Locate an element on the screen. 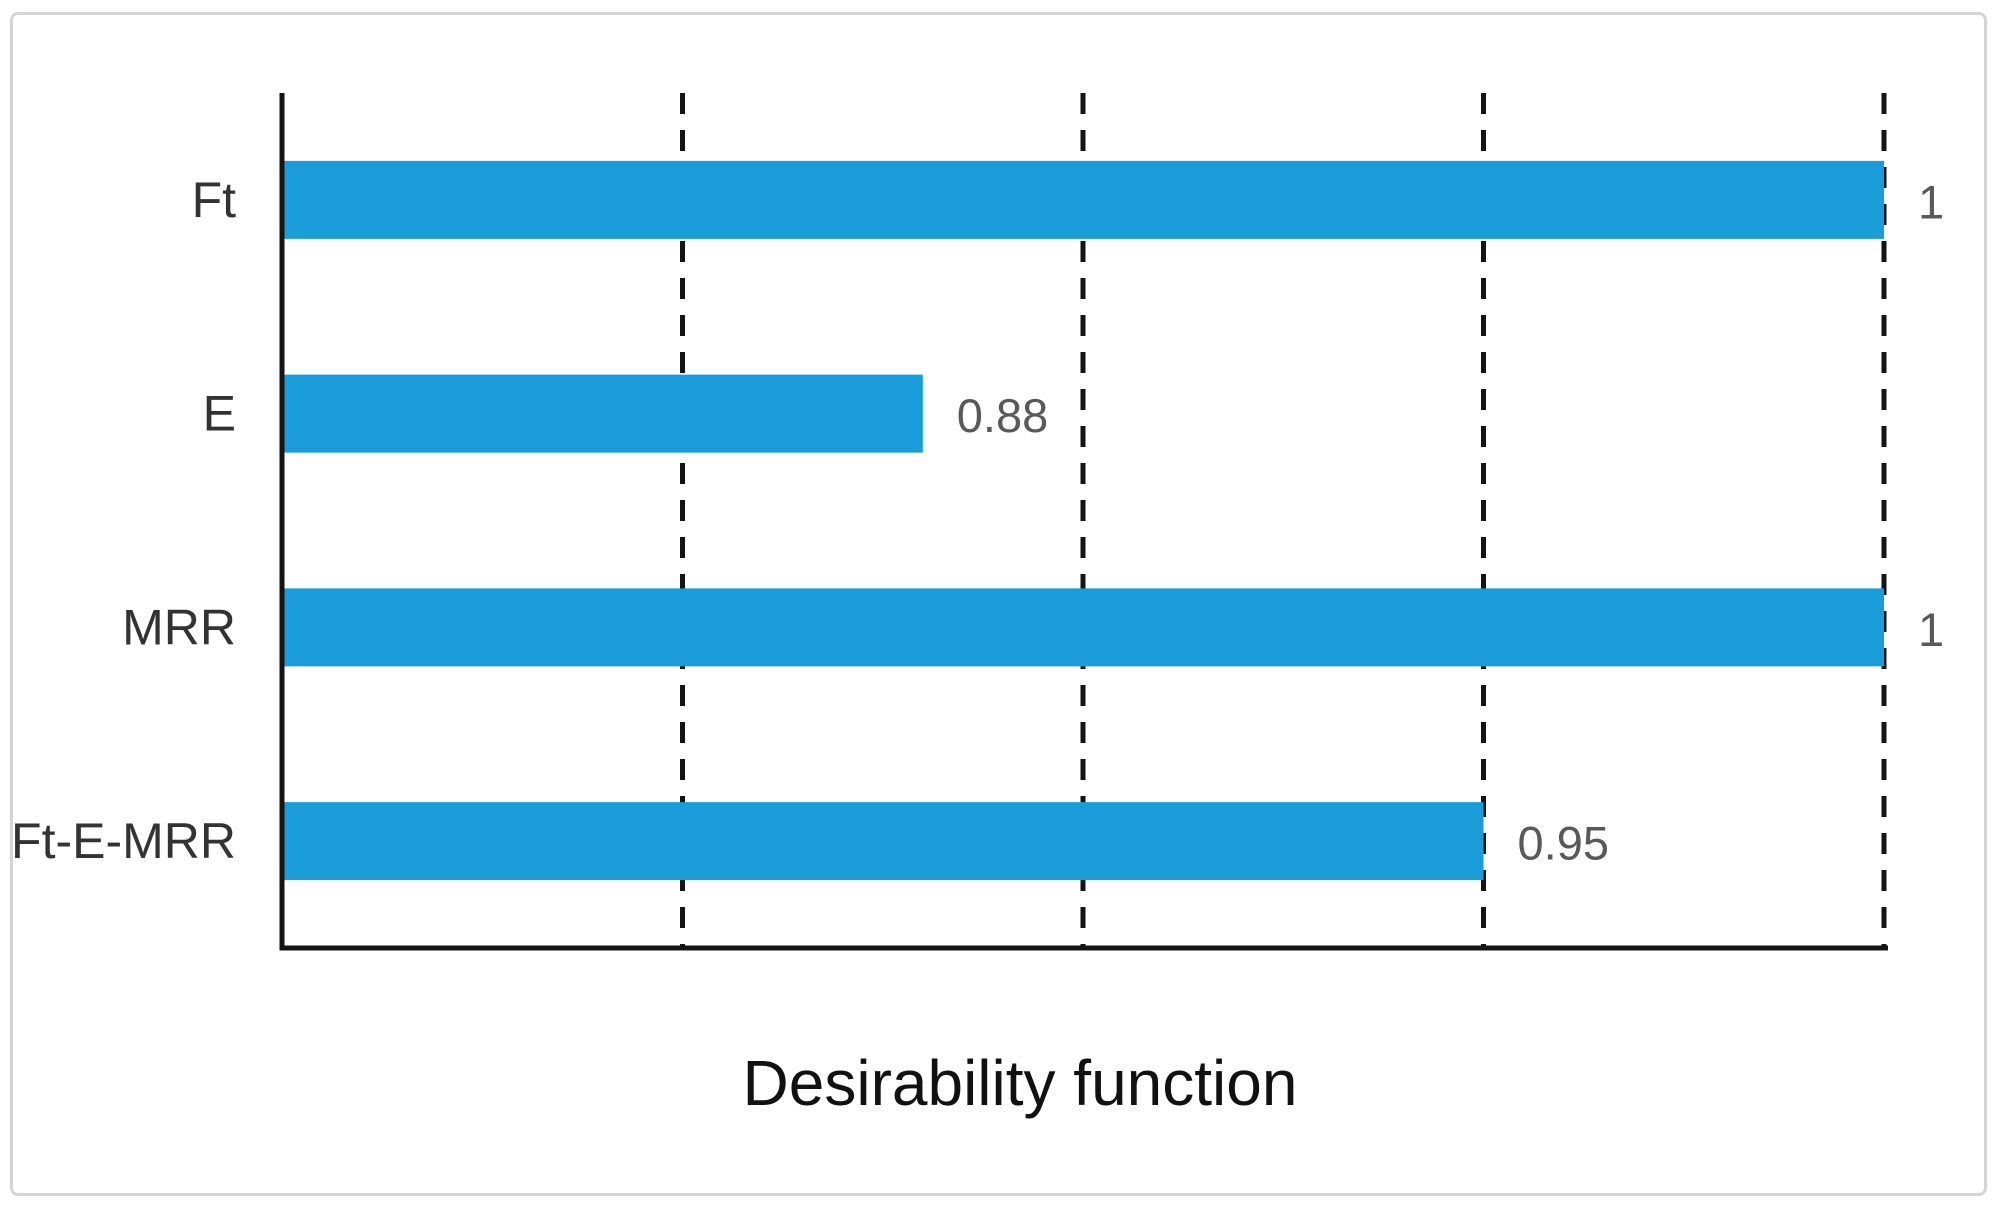 The height and width of the screenshot is (1212, 2000). category-label: Ft-E-MRR is located at coordinates (123, 841).